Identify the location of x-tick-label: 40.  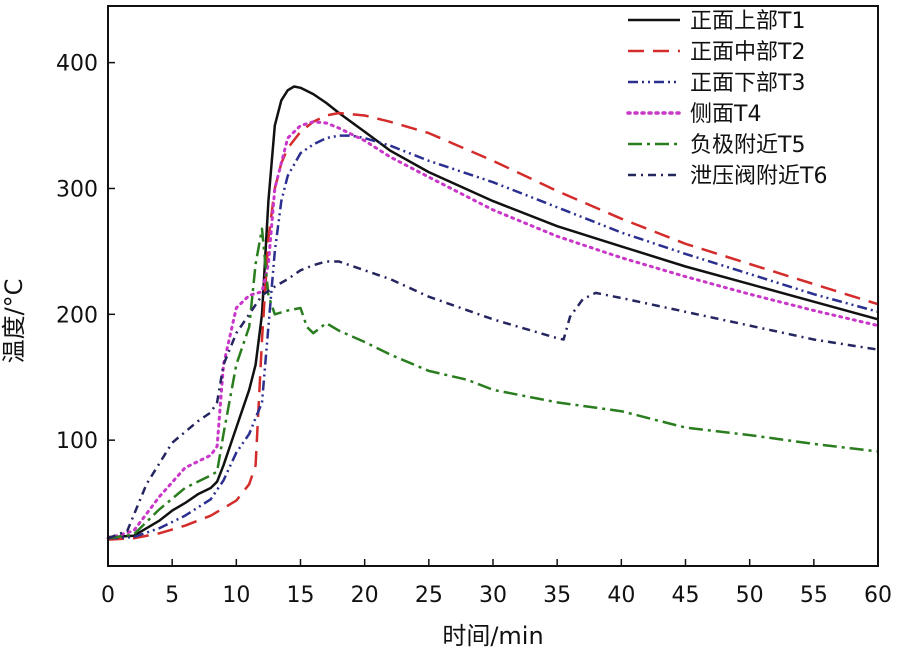
(621, 595).